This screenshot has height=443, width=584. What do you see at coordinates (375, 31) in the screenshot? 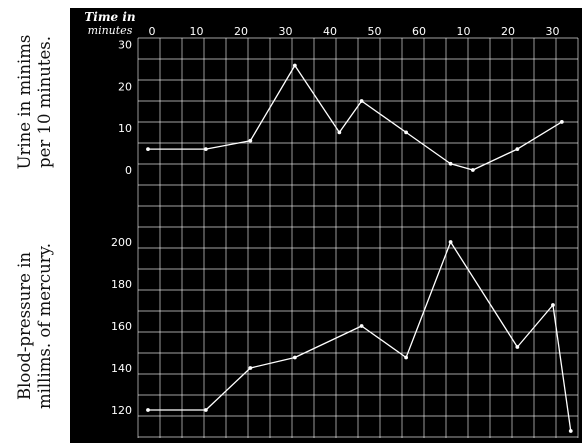
I see `x-tick-label: 50` at bounding box center [375, 31].